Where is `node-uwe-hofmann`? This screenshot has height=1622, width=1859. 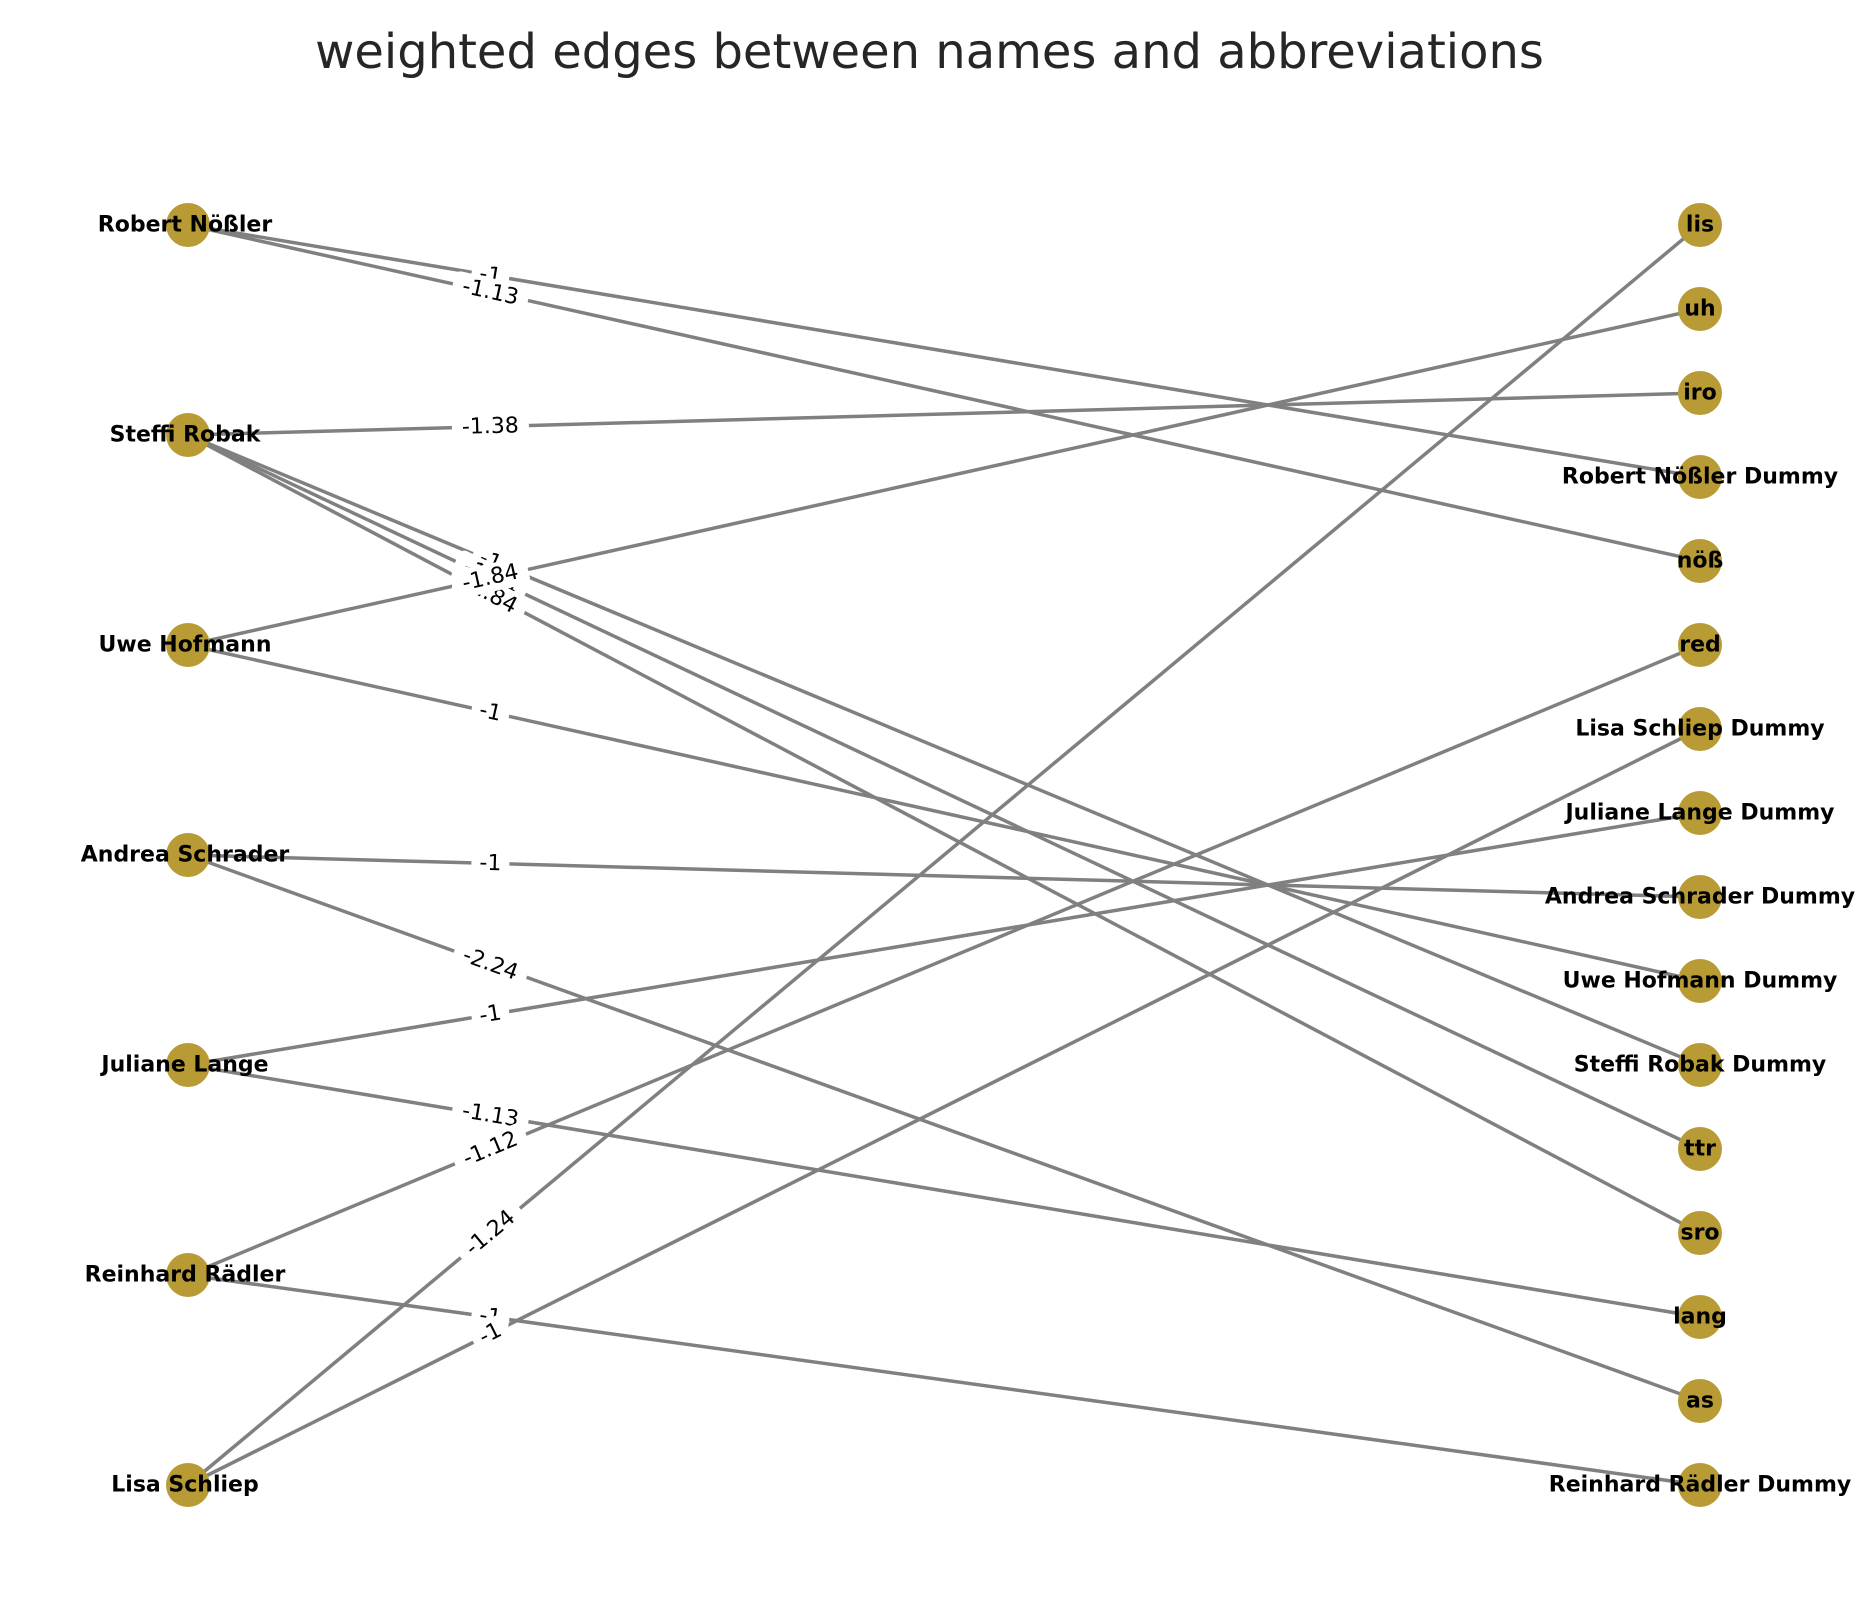
node-uwe-hofmann is located at coordinates (188, 645).